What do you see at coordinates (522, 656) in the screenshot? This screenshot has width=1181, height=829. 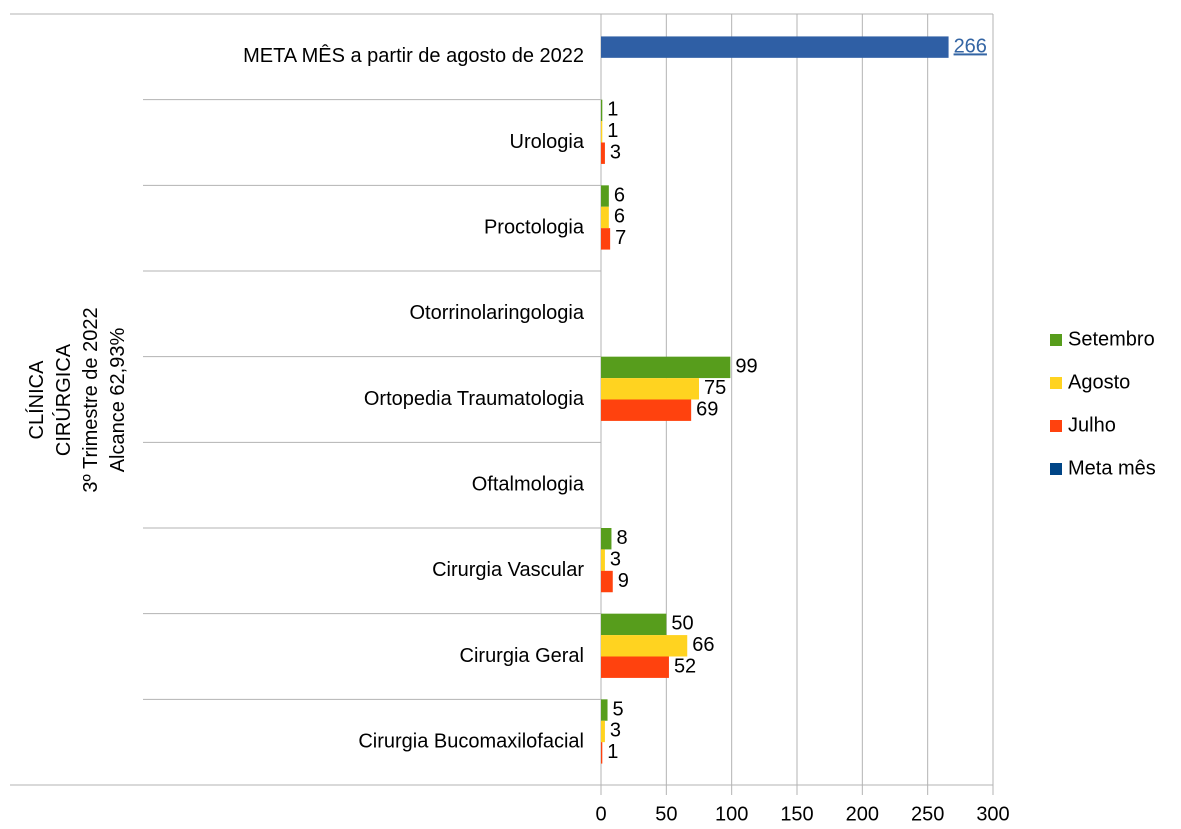 I see `y-tick-label: Cirurgia Geral` at bounding box center [522, 656].